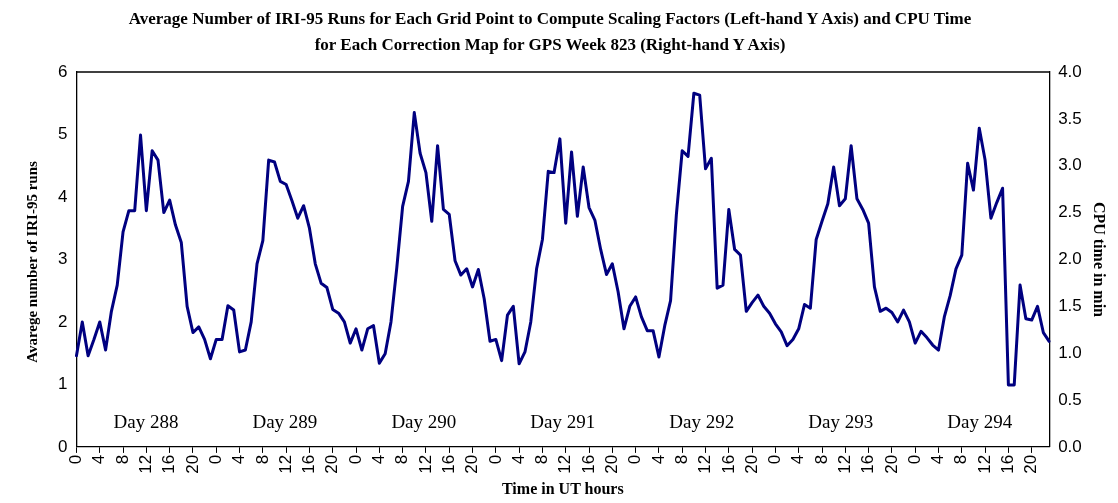 The width and height of the screenshot is (1118, 503). I want to click on annotation: Day 292, so click(702, 421).